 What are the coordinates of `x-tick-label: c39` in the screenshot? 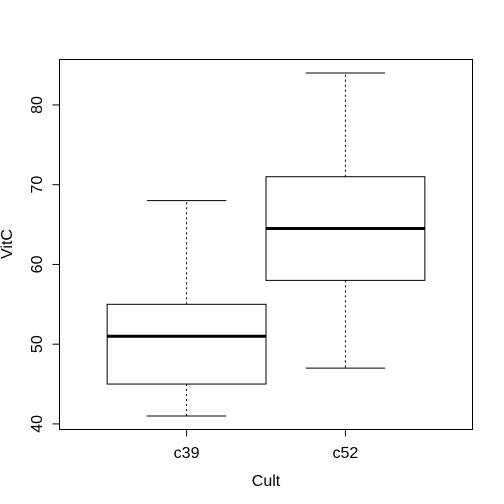 It's located at (187, 453).